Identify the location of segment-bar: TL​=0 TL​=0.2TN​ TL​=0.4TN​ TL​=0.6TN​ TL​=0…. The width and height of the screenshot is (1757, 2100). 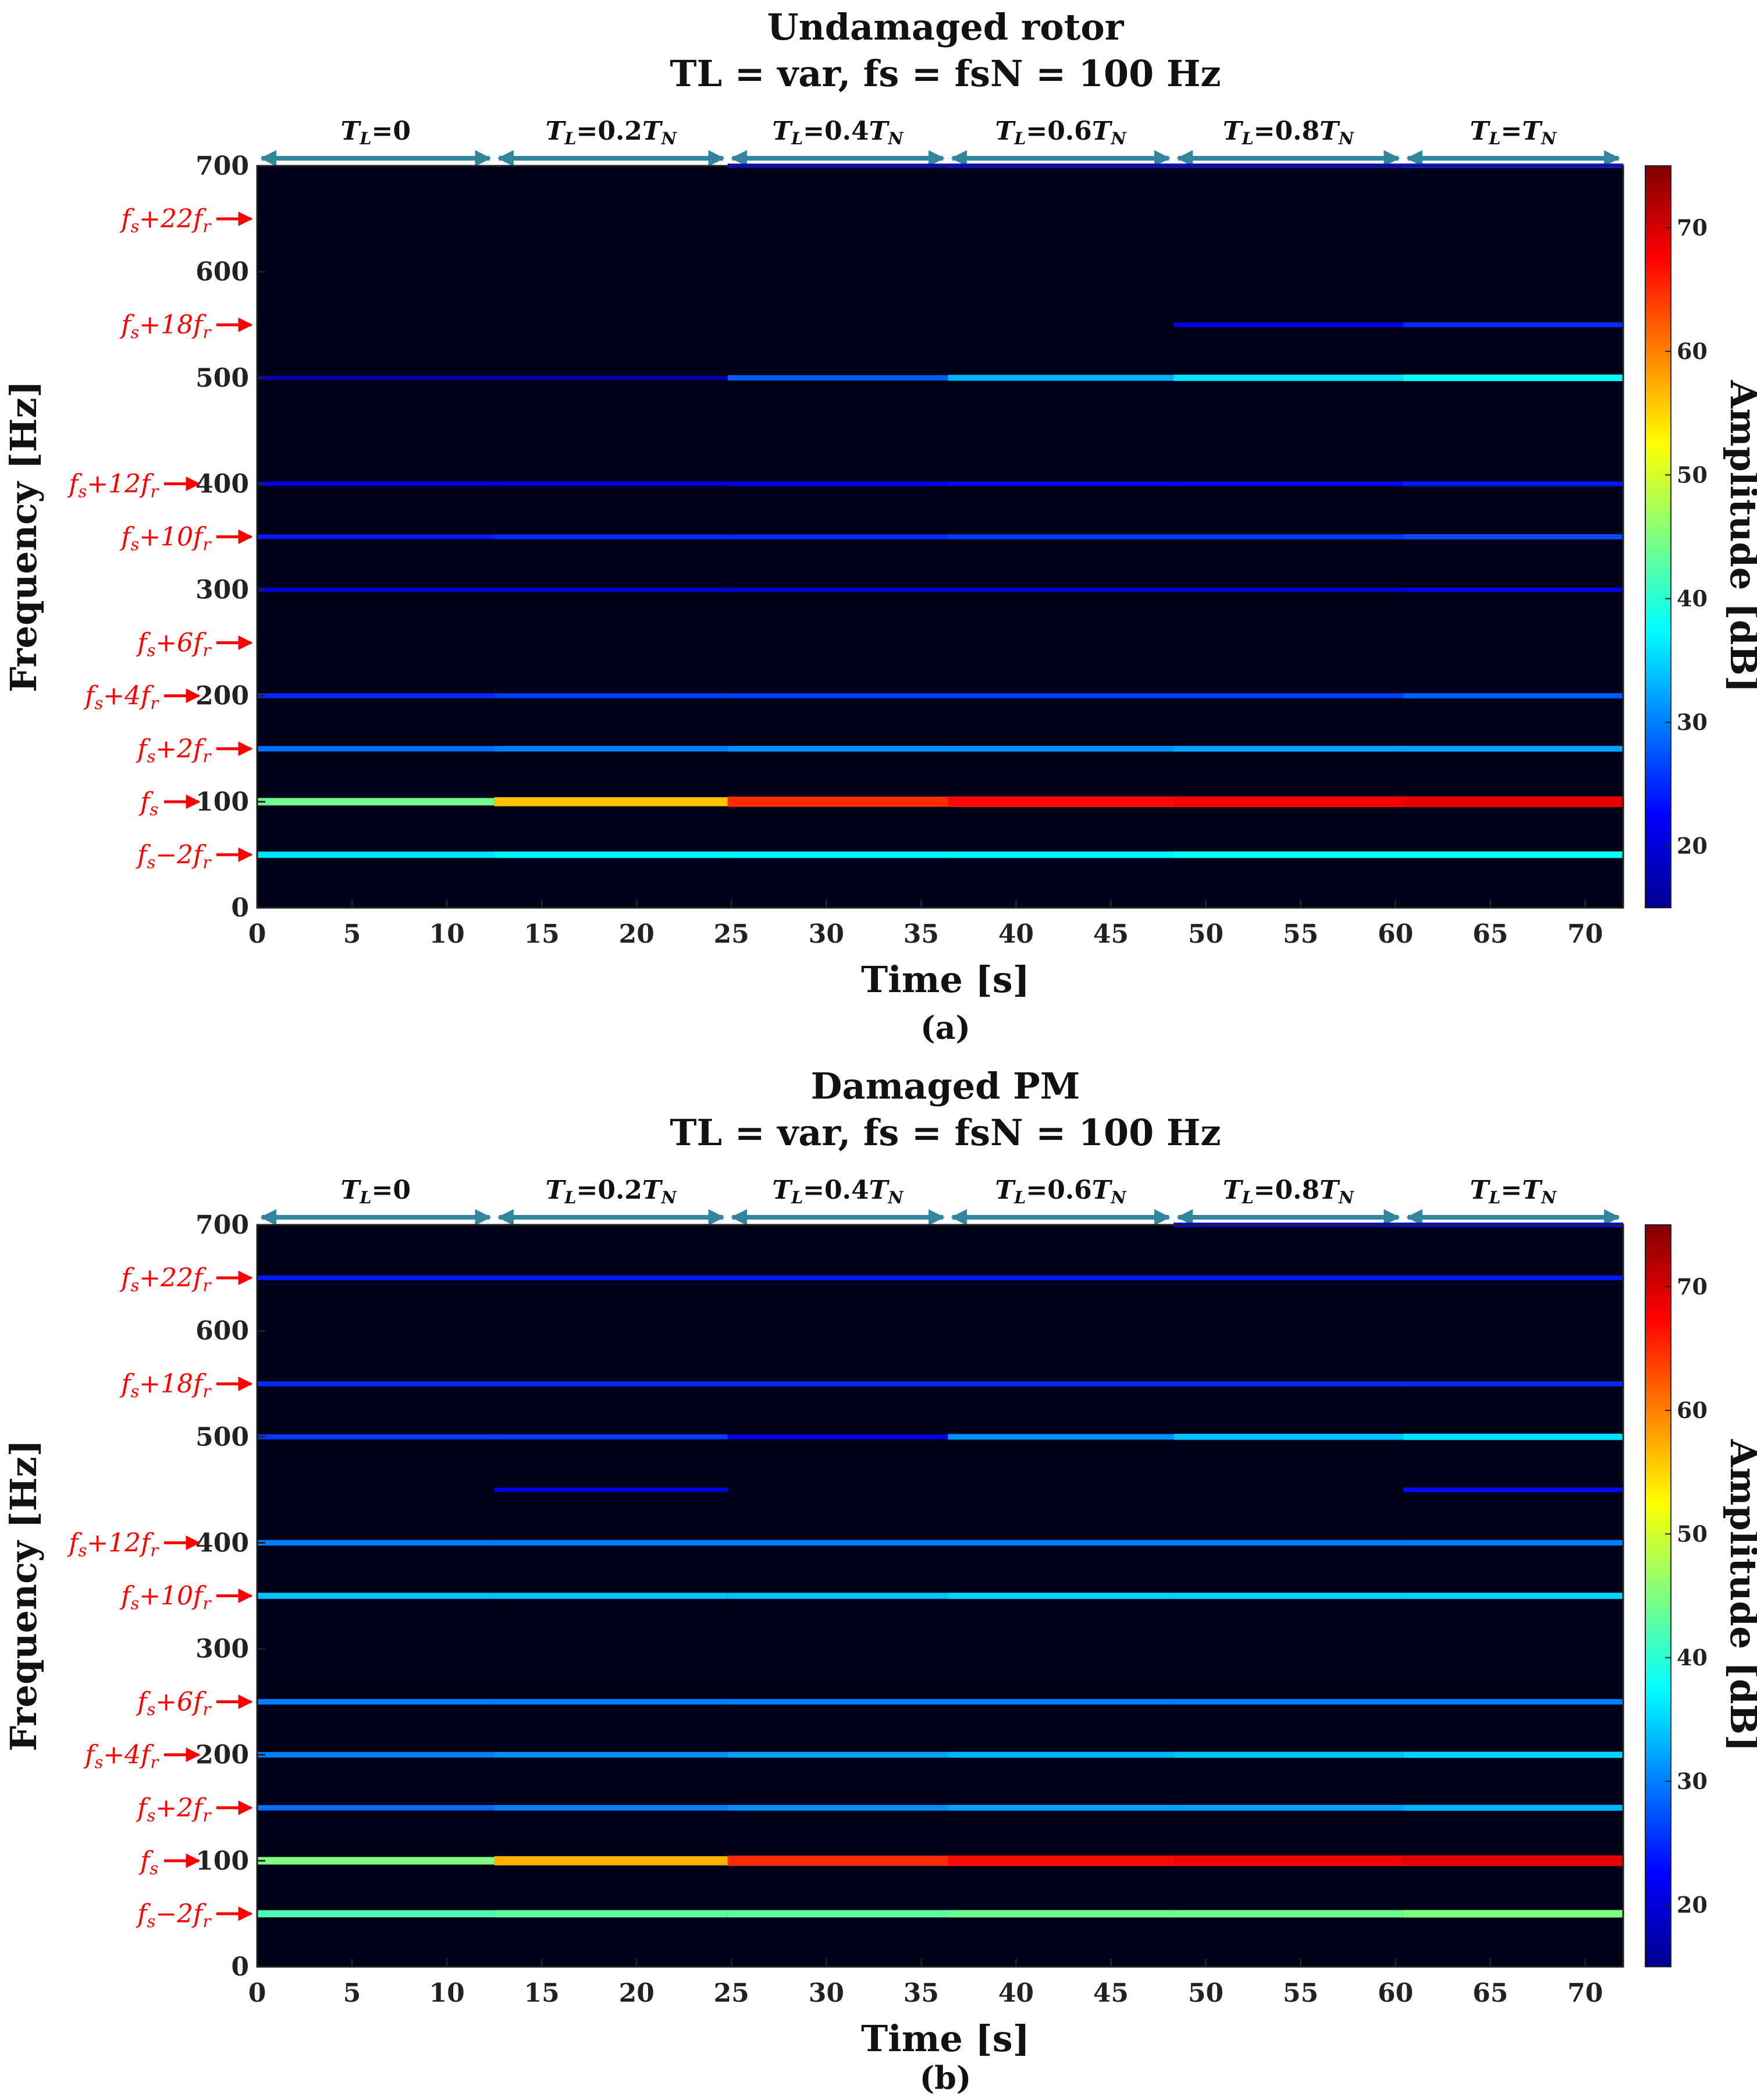
(940, 1200).